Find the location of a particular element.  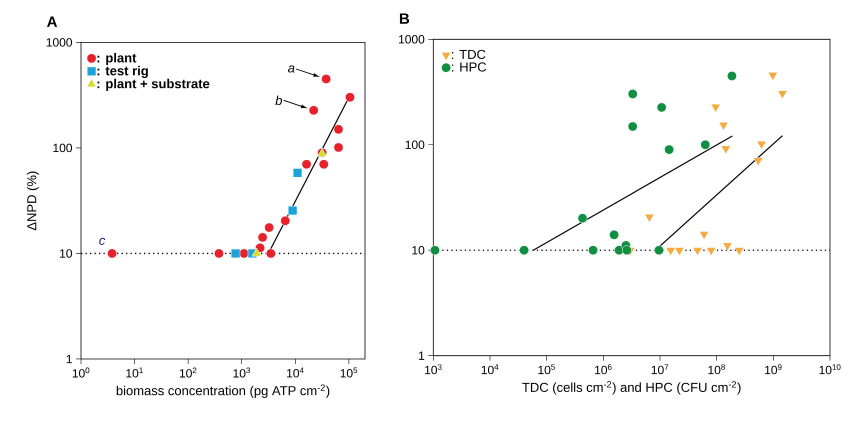

x-tick-label: 10$^{6}$ is located at coordinates (603, 369).